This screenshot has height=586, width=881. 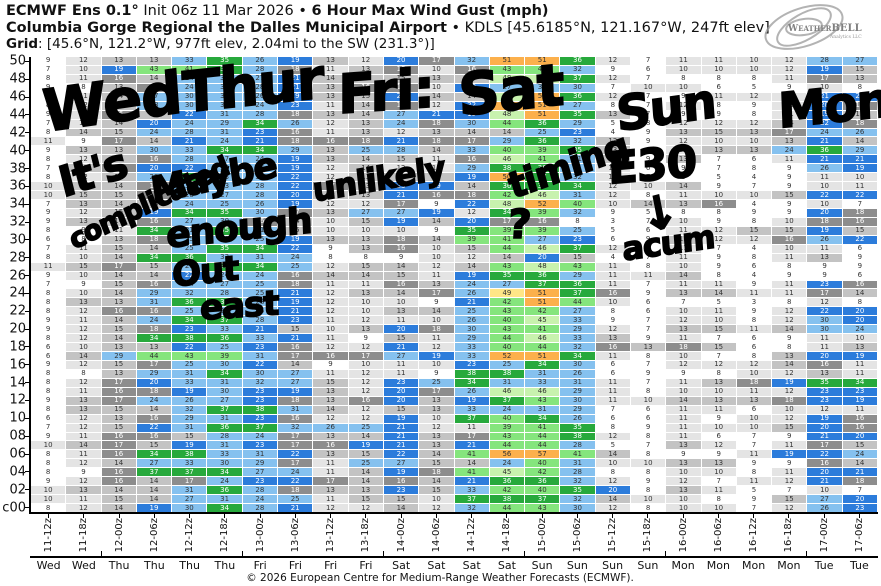 What do you see at coordinates (754, 302) in the screenshot?
I see `heatmap-cell: 3` at bounding box center [754, 302].